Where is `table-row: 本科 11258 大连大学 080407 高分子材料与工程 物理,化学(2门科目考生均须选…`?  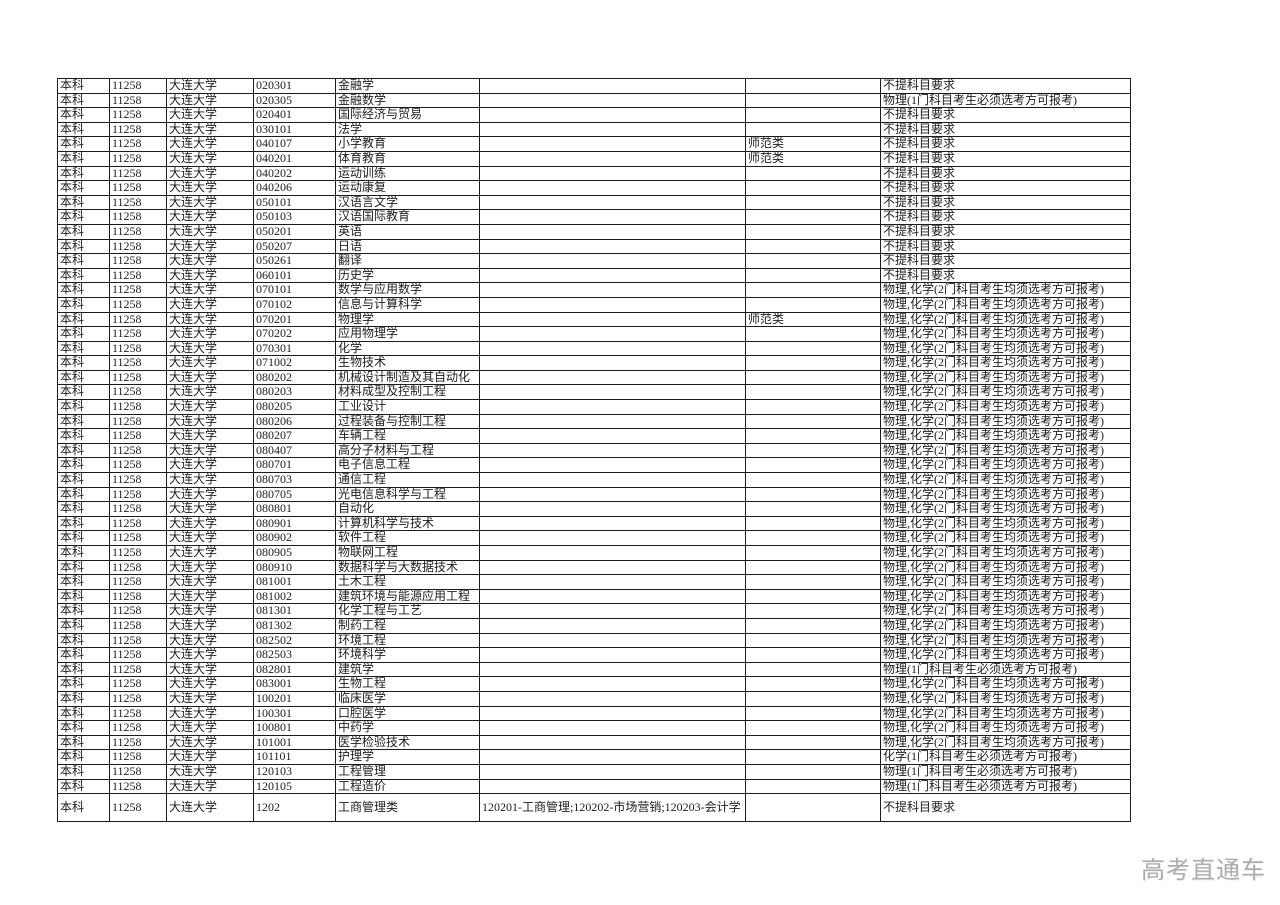
table-row: 本科 11258 大连大学 080407 高分子材料与工程 物理,化学(2门科目考生均须选… is located at coordinates (594, 450).